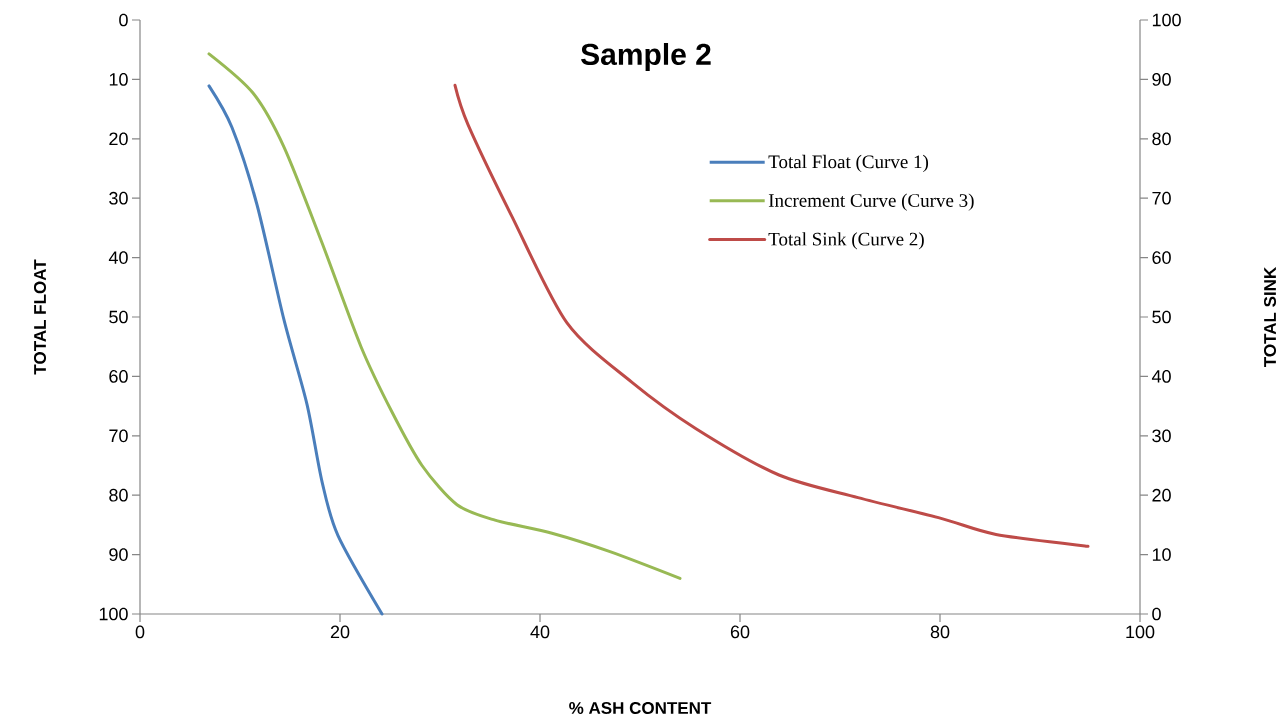 The image size is (1284, 728). I want to click on y-tick-label: 60, so click(118, 376).